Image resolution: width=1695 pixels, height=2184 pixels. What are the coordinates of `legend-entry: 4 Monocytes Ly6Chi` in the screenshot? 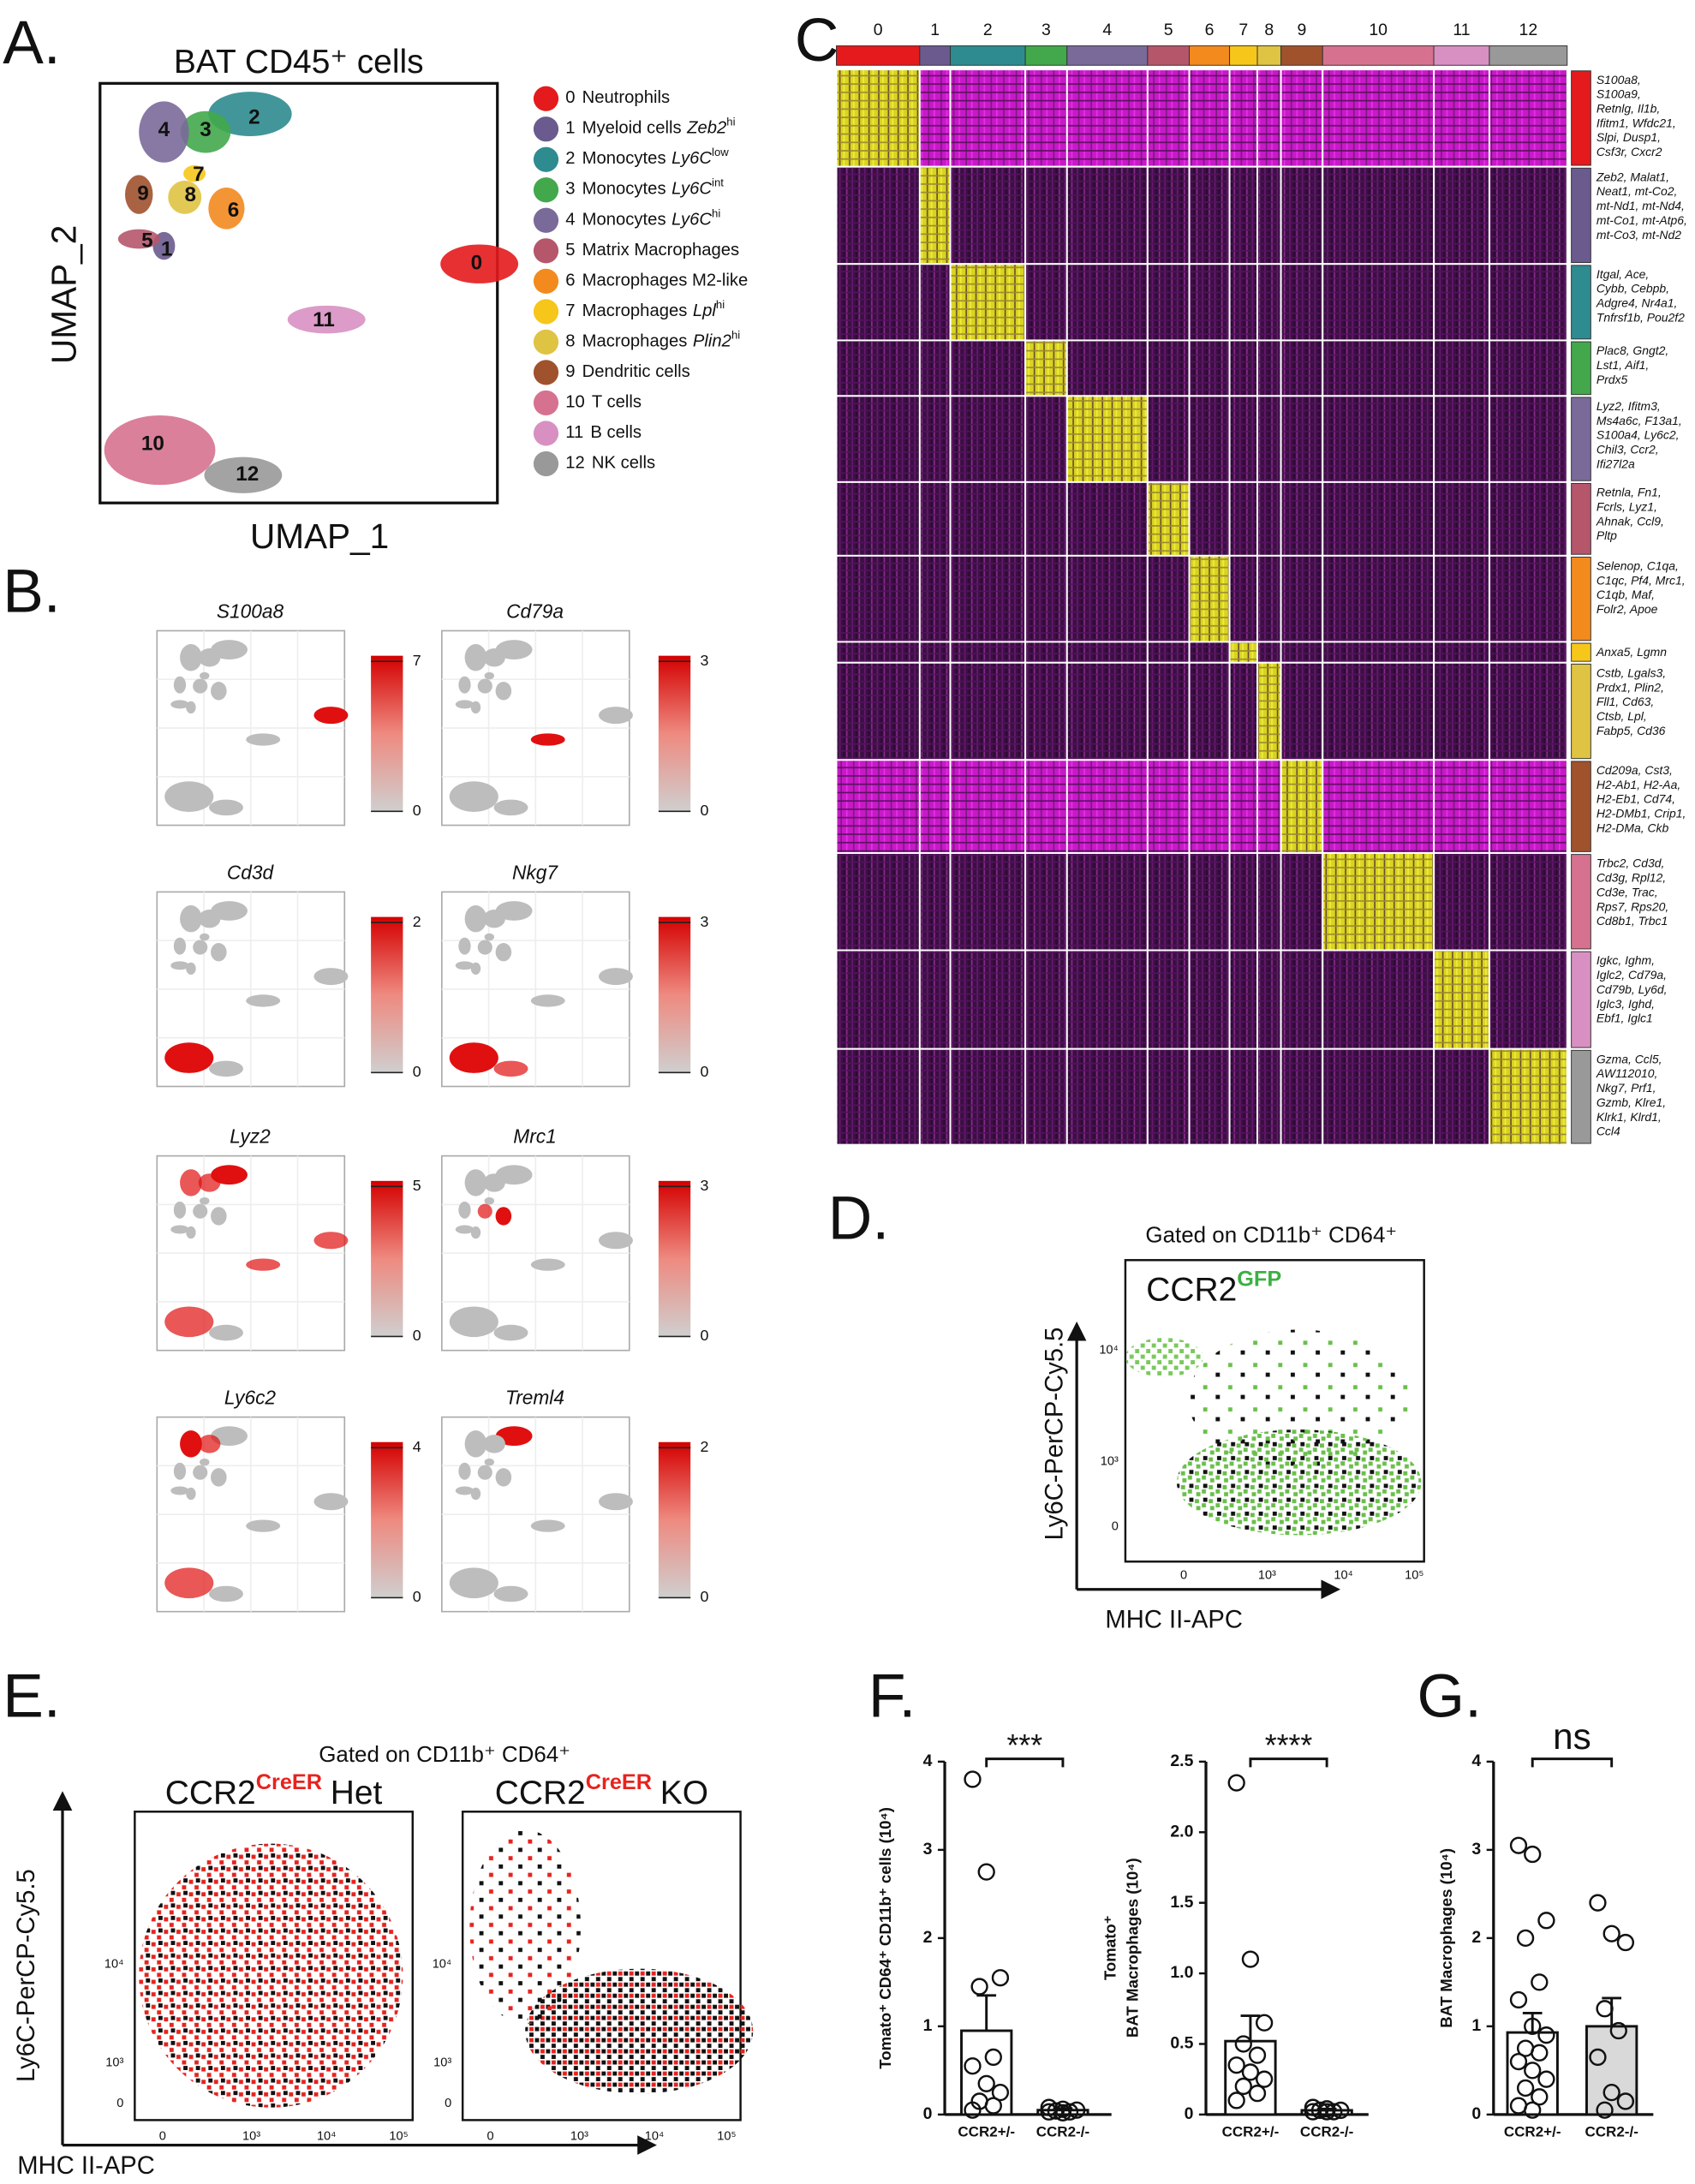 It's located at (642, 218).